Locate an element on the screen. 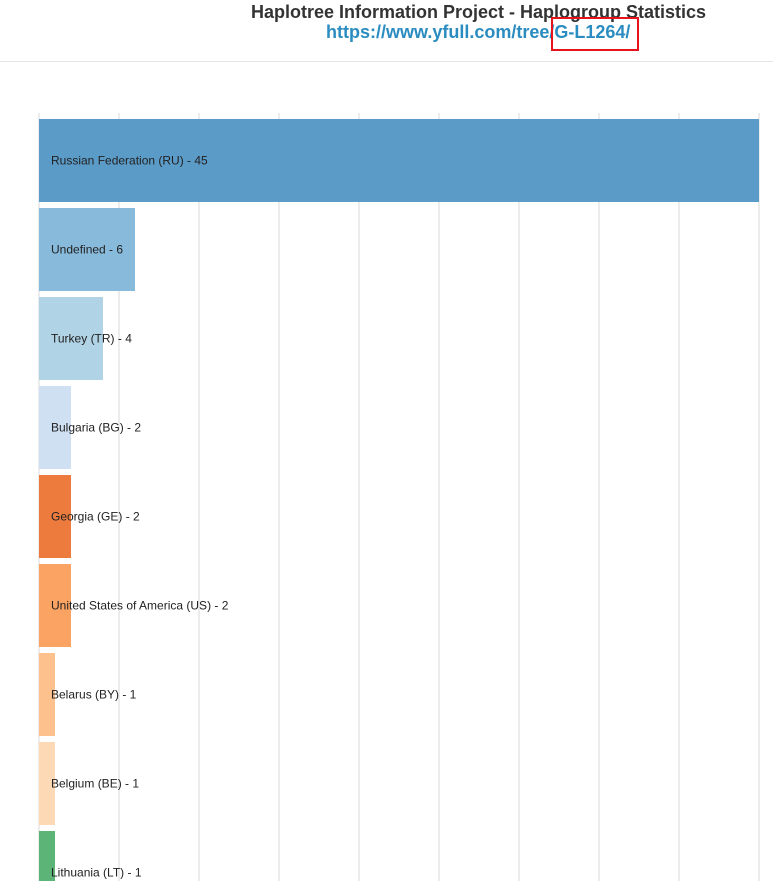 Image resolution: width=773 pixels, height=881 pixels. bar-label: Undefined - 6 is located at coordinates (87, 250).